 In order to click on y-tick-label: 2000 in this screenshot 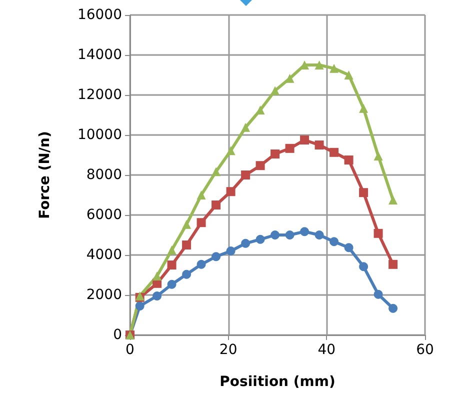, I will do `click(104, 295)`.